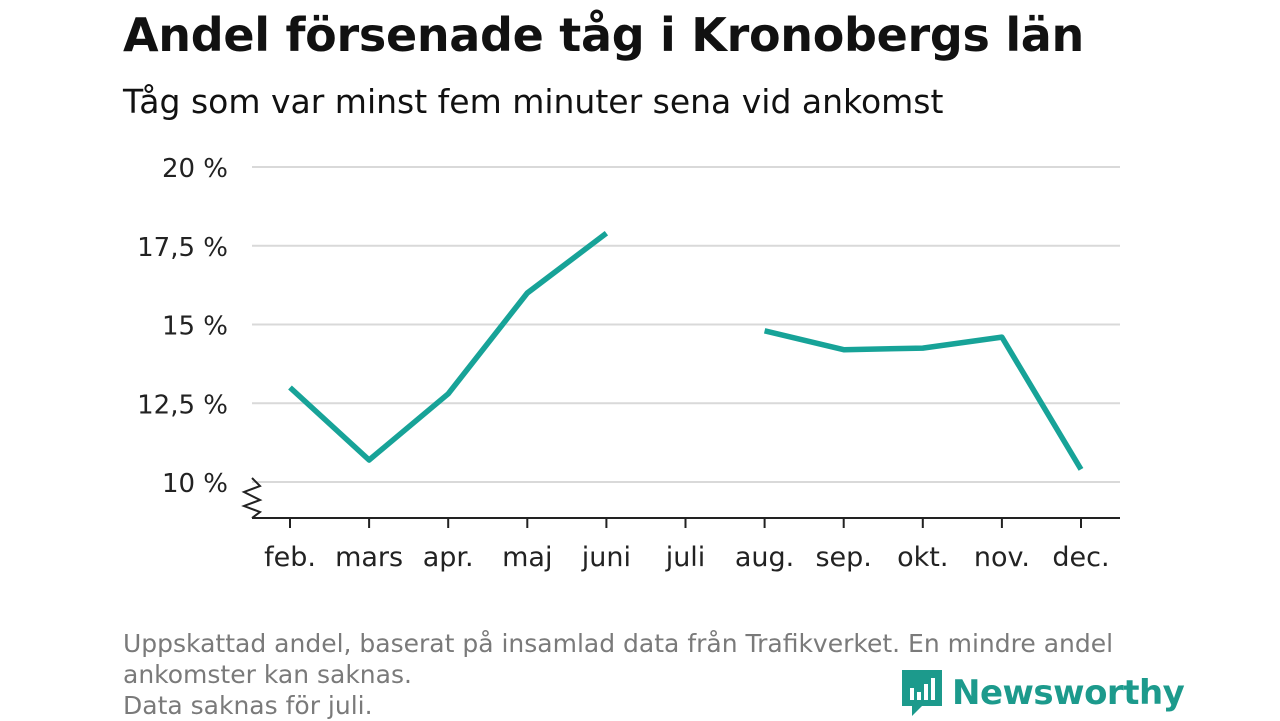 Image resolution: width=1280 pixels, height=721 pixels. What do you see at coordinates (195, 484) in the screenshot?
I see `y-tick-label: 10 %` at bounding box center [195, 484].